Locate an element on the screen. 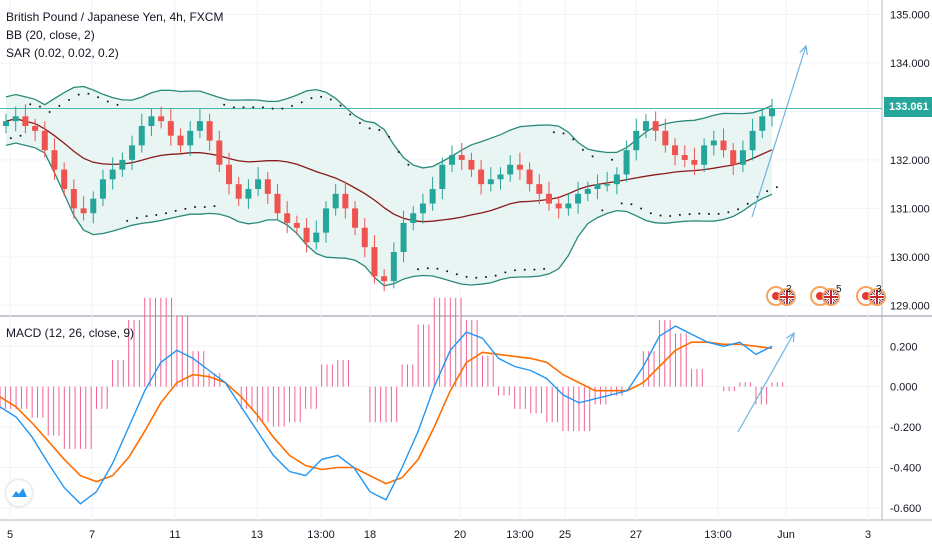  legend-bb: BB (20, close, 2) is located at coordinates (50, 35).